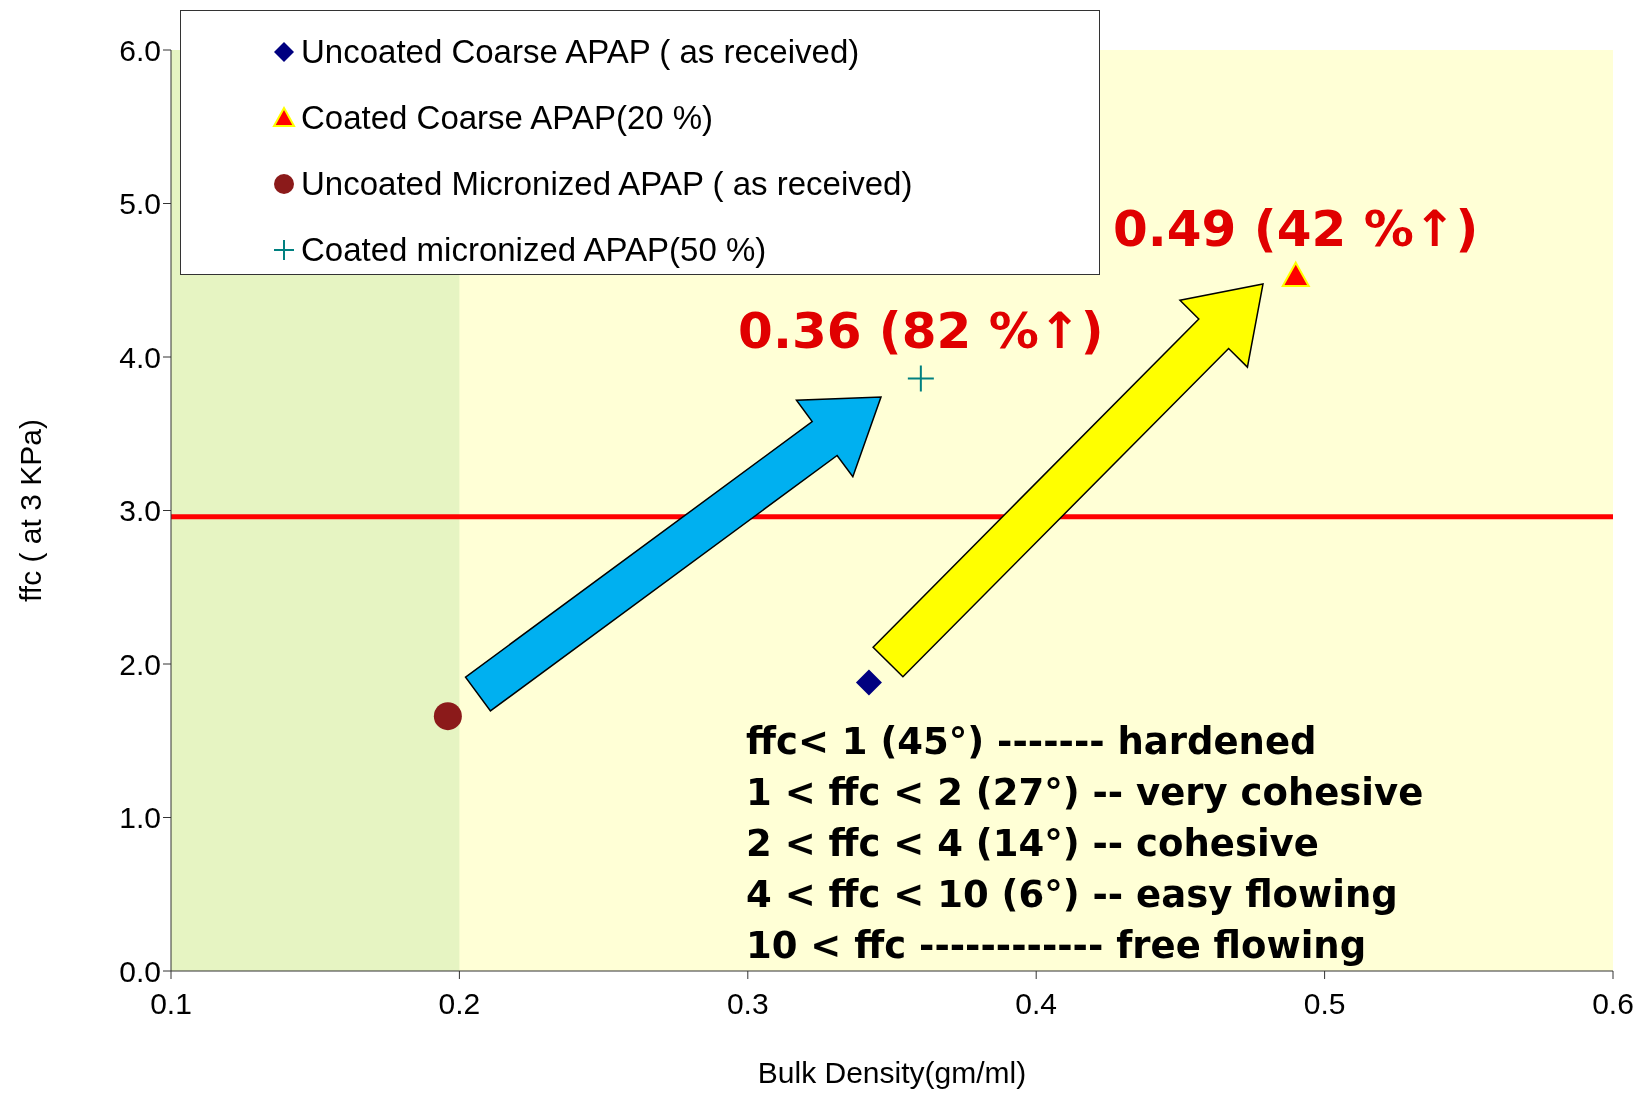  I want to click on legend-label: Coated micronized APAP(50 %), so click(534, 250).